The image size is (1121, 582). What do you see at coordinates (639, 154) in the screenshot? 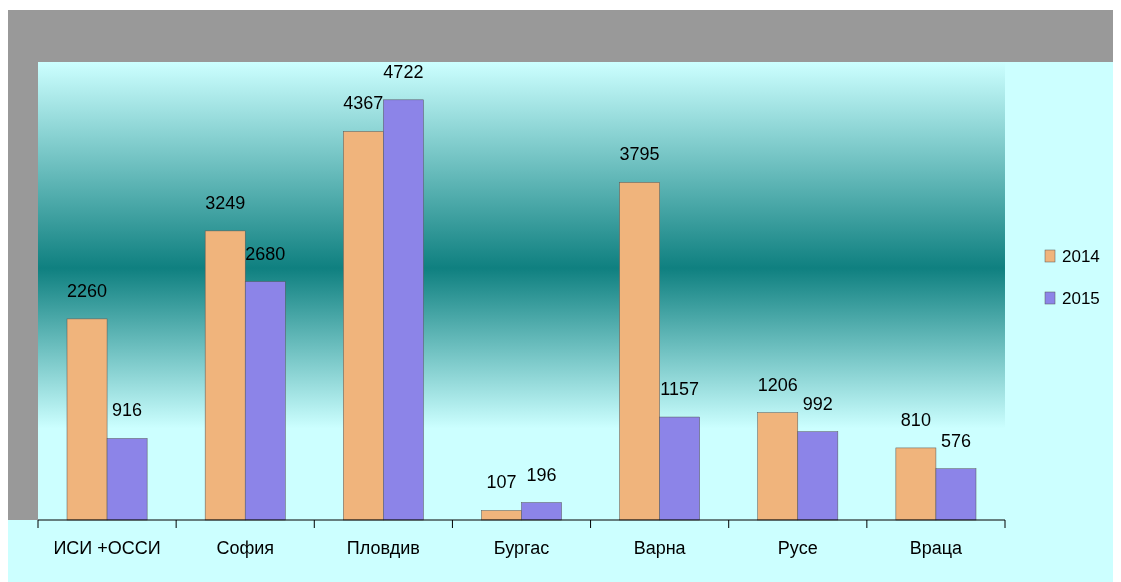
I see `data-label: 3795` at bounding box center [639, 154].